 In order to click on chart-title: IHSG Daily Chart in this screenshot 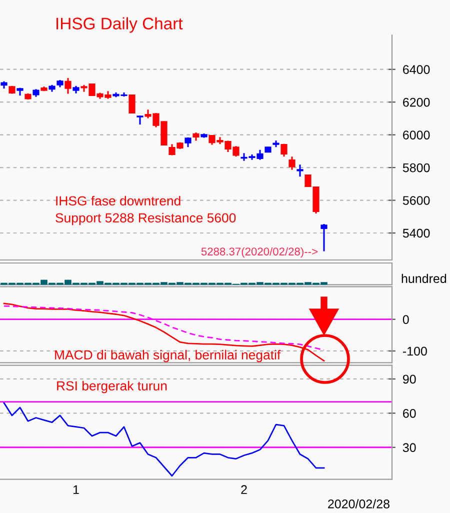, I will do `click(119, 25)`.